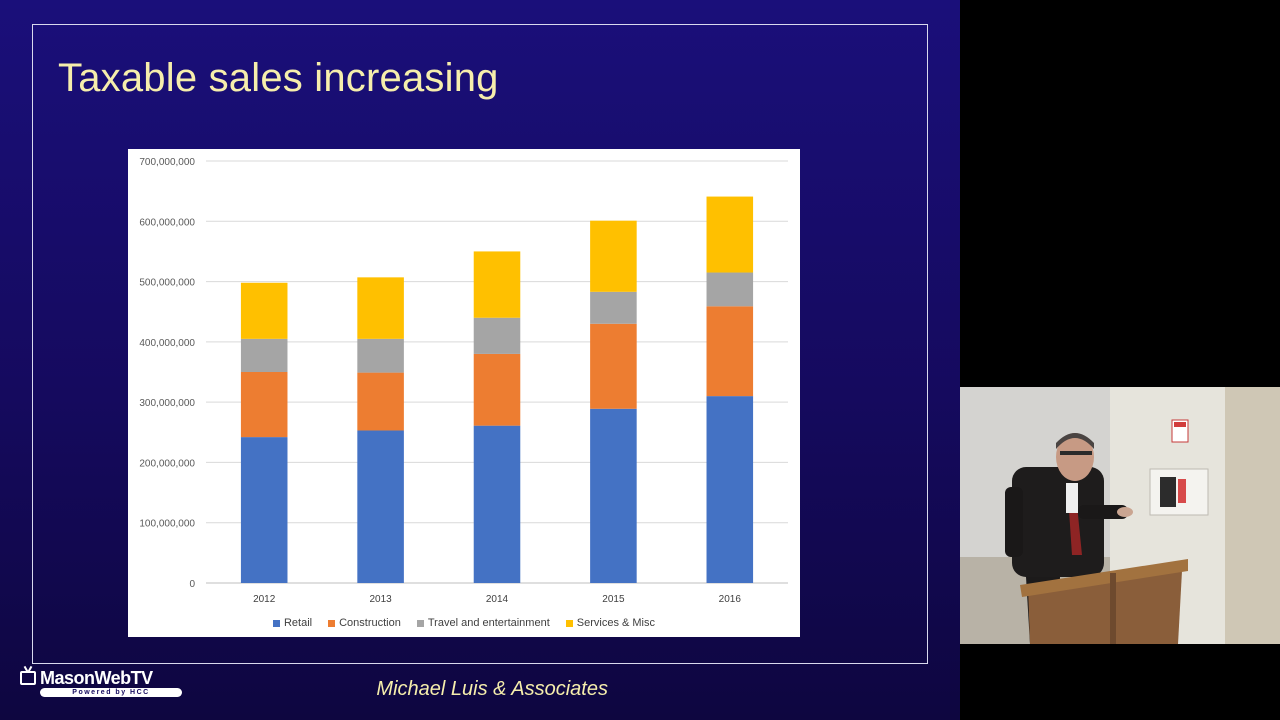  I want to click on x-tick-label: 2014, so click(497, 599).